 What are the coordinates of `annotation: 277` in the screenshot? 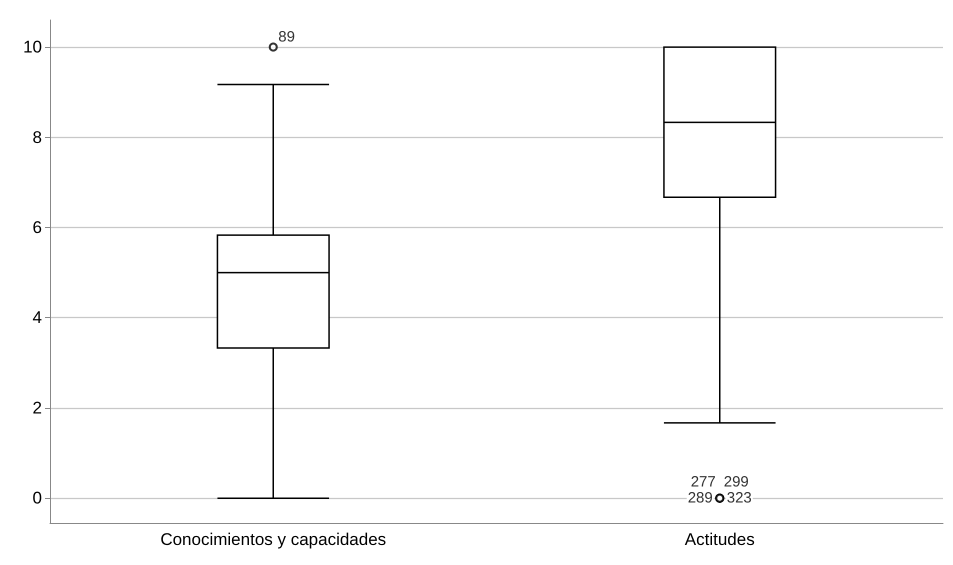 It's located at (703, 482).